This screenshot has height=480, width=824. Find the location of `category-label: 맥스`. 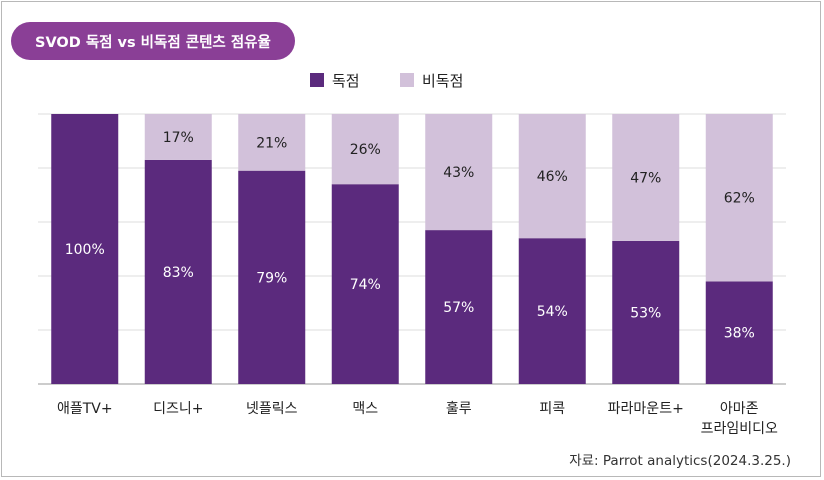

category-label: 맥스 is located at coordinates (365, 409).